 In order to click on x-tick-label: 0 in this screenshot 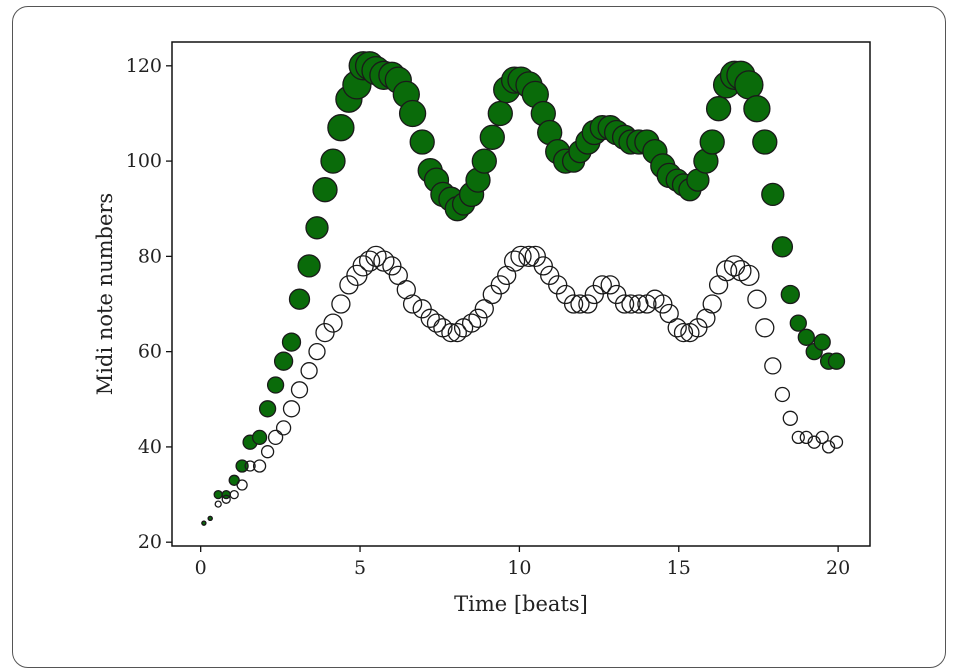, I will do `click(201, 568)`.